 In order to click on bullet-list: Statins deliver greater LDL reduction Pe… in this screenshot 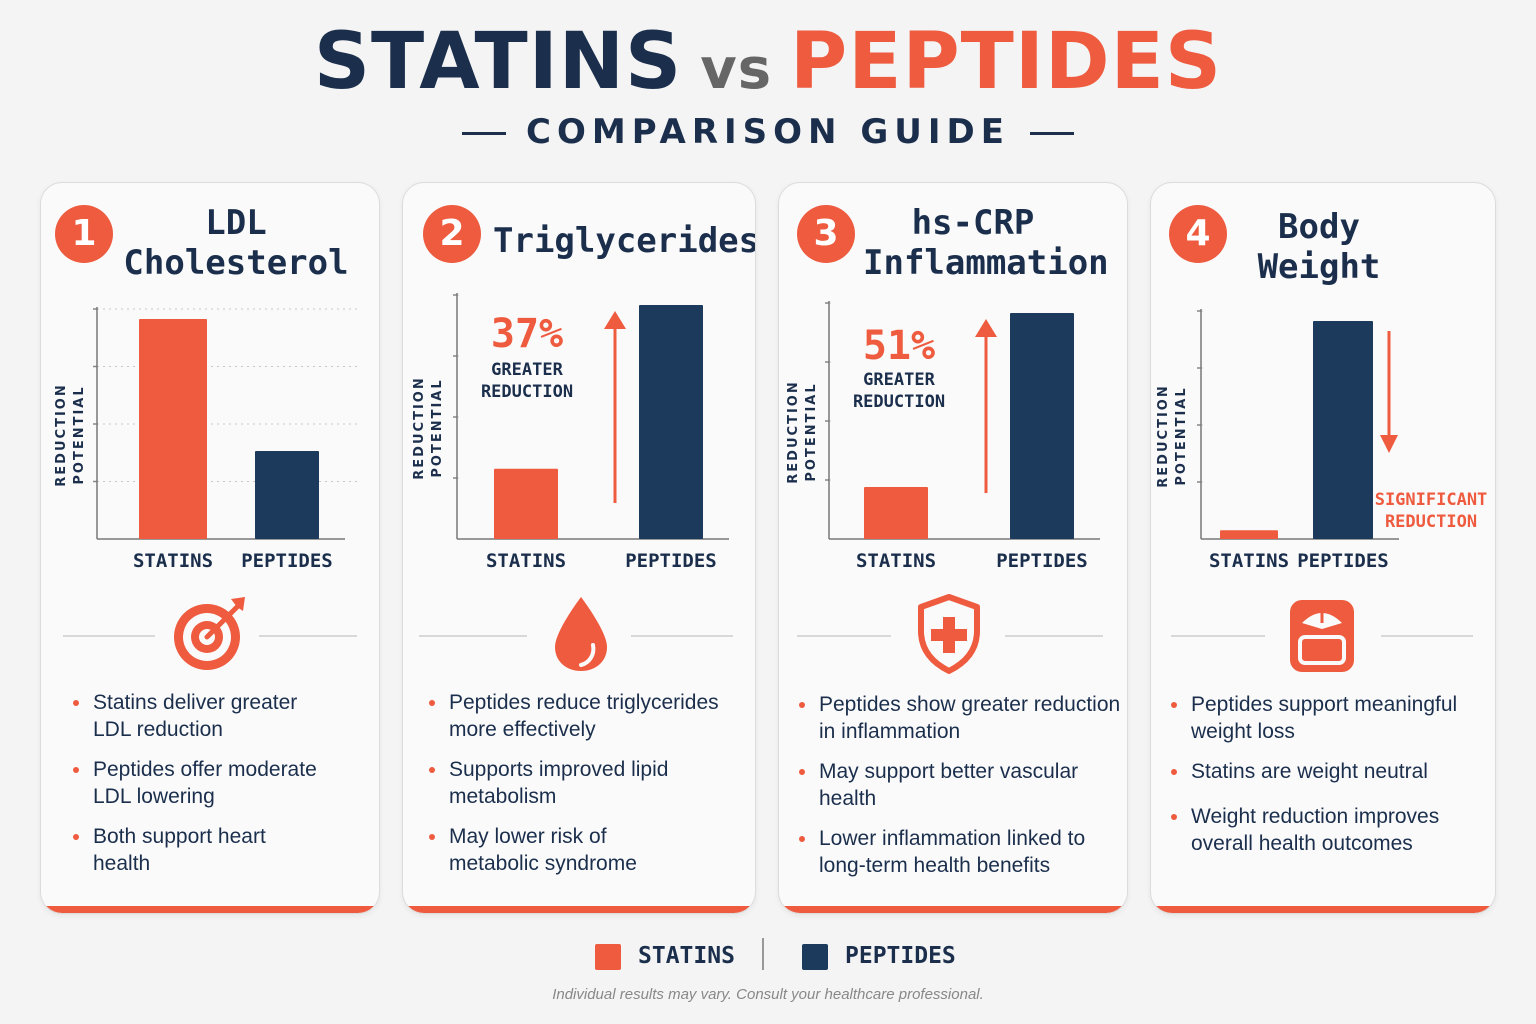, I will do `click(221, 789)`.